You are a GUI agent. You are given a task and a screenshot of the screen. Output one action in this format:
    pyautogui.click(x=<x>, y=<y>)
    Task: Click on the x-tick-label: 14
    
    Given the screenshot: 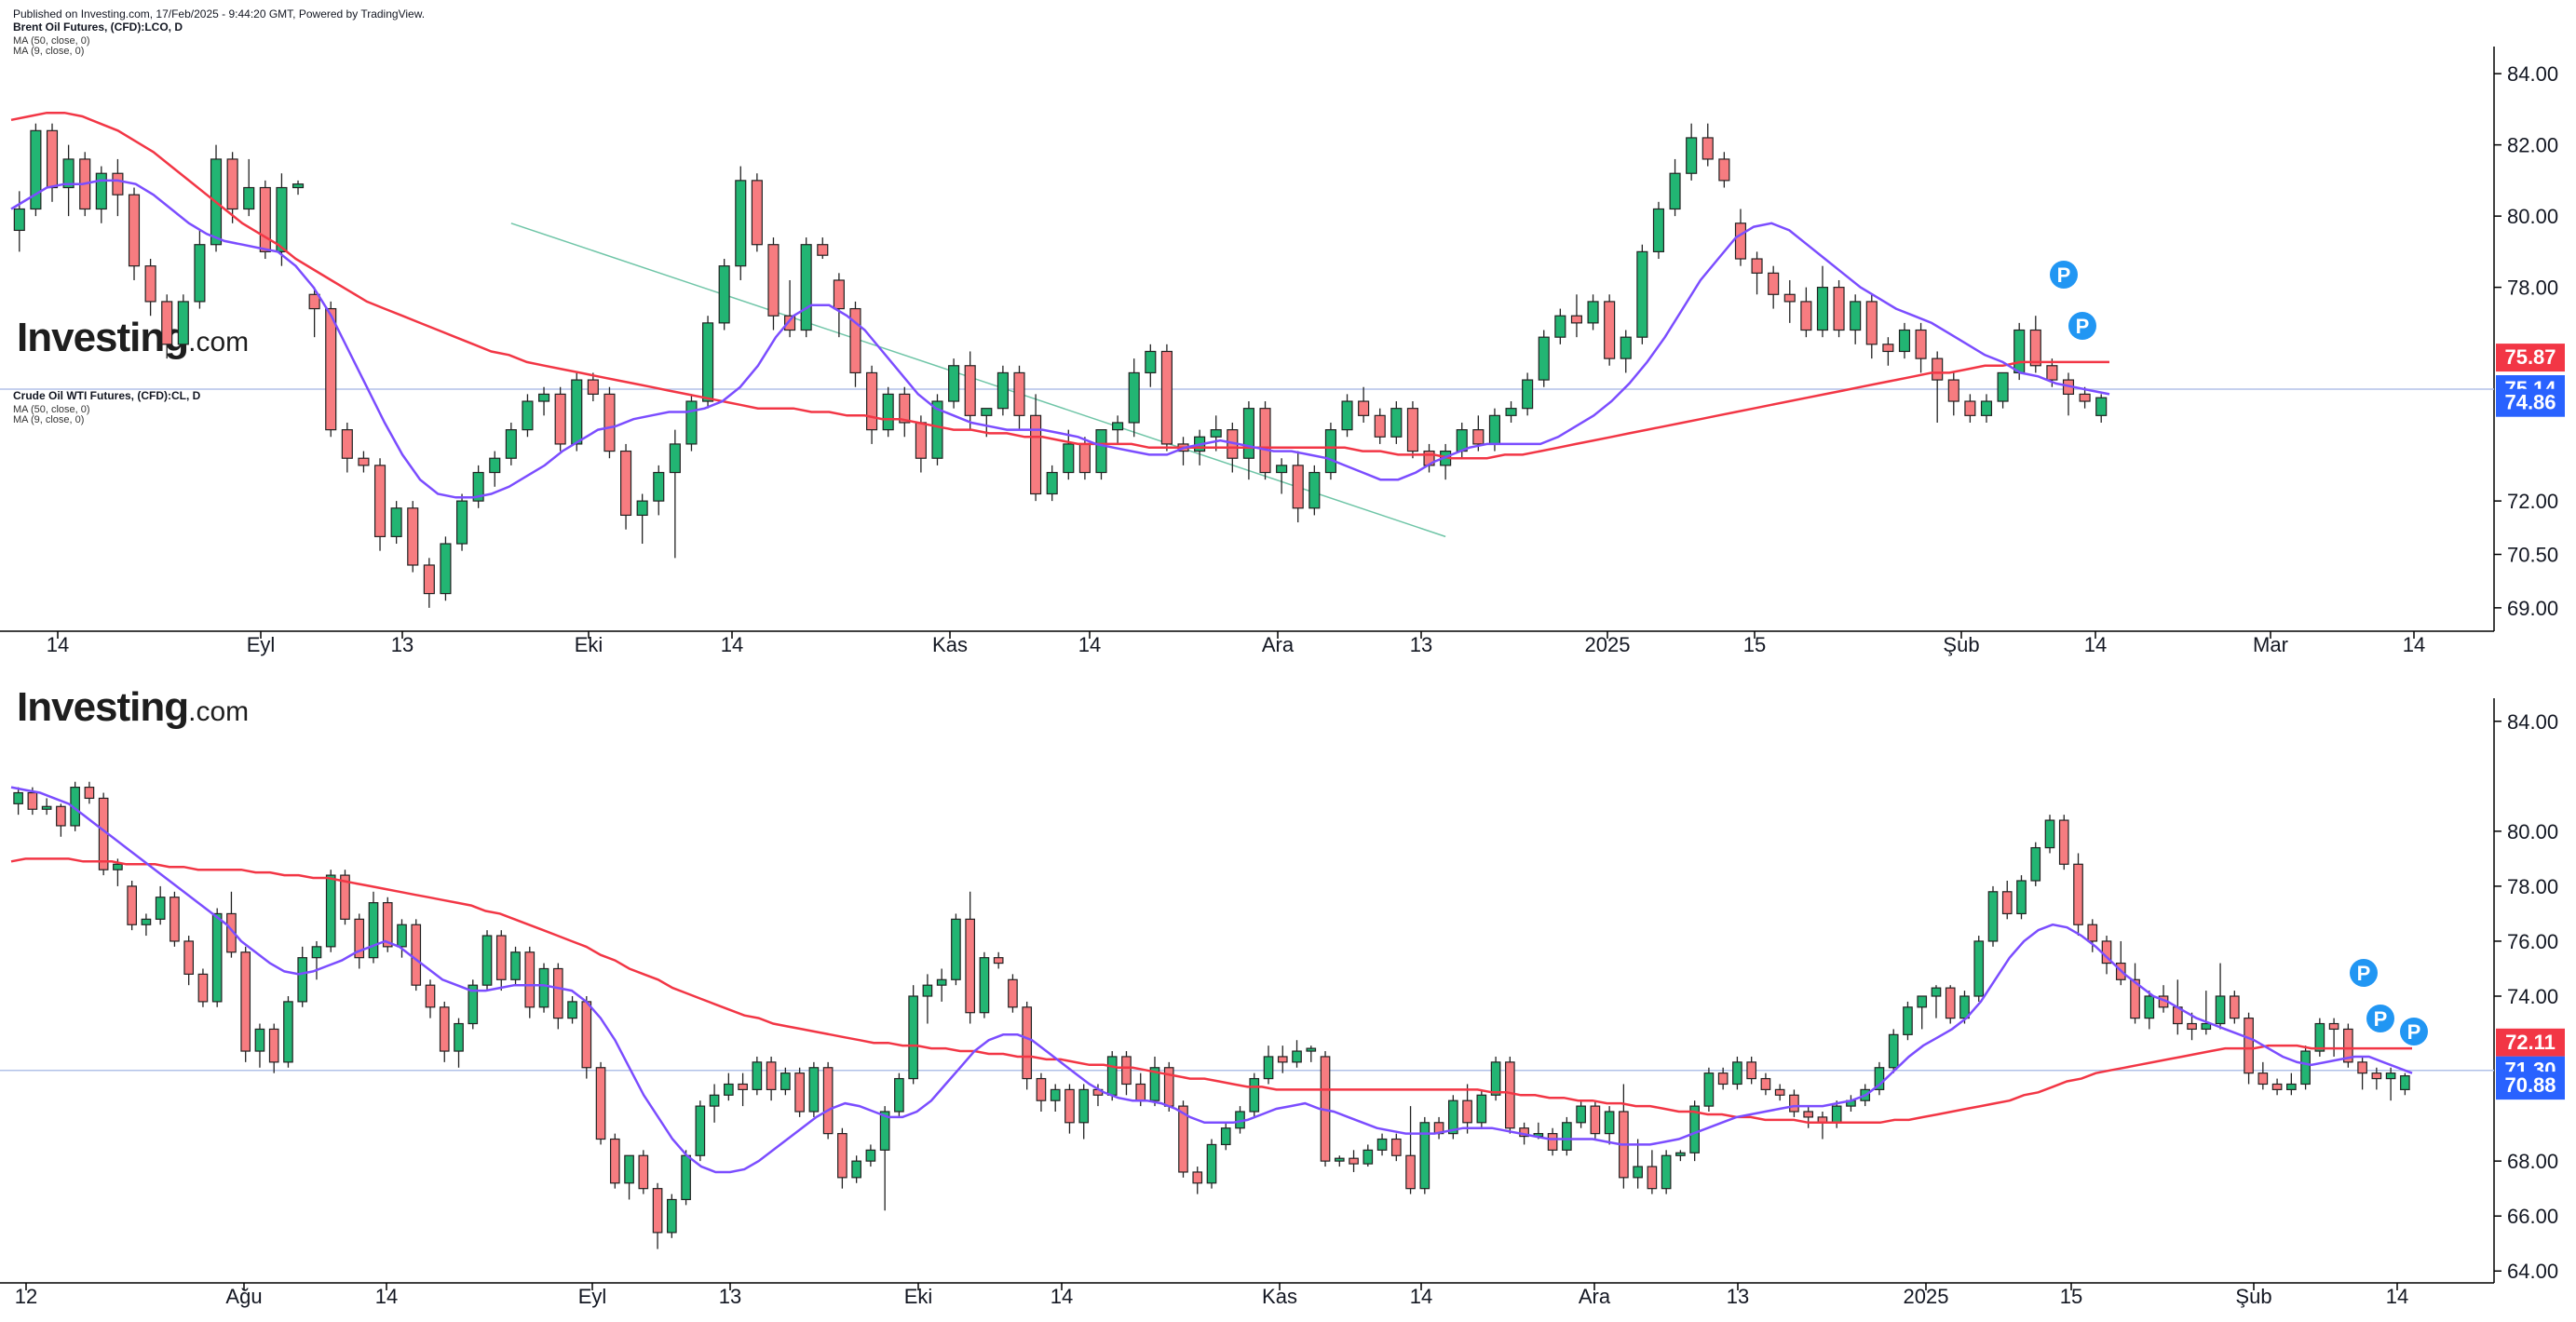 What is the action you would take?
    pyautogui.click(x=58, y=645)
    